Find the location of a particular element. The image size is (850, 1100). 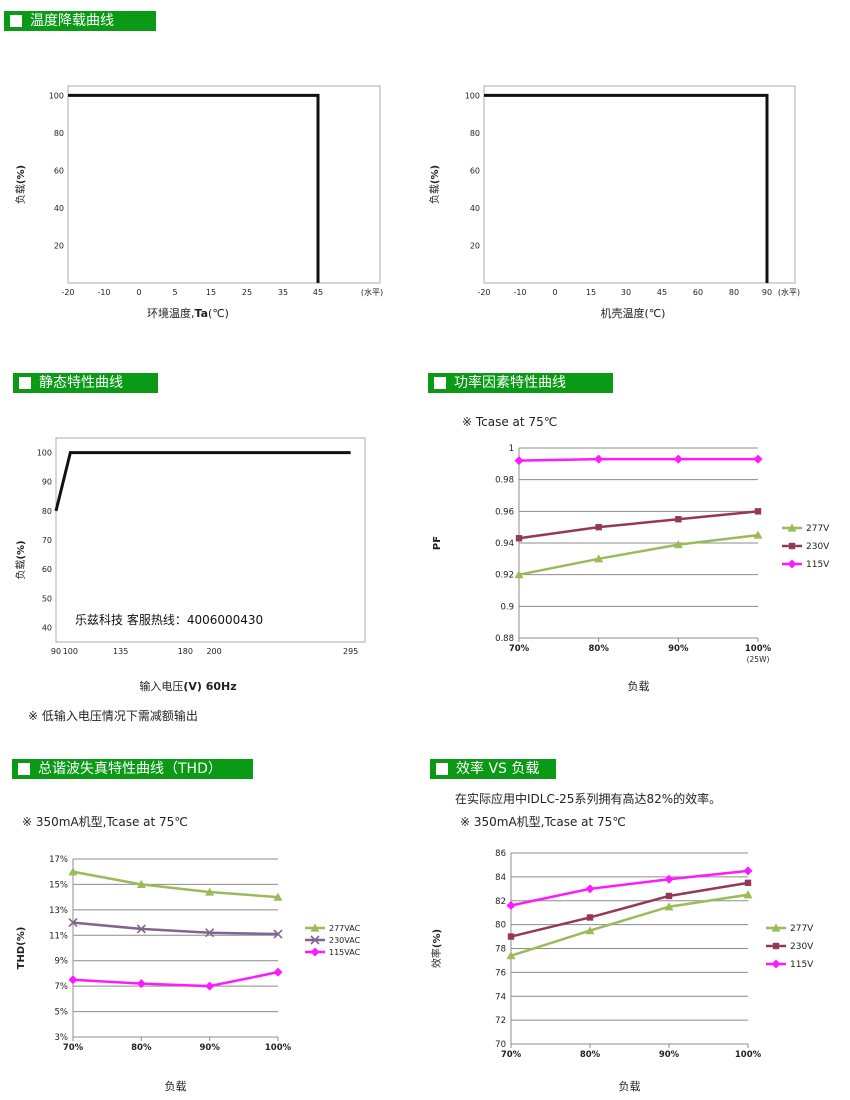

y-tick-label: 60 is located at coordinates (475, 170).